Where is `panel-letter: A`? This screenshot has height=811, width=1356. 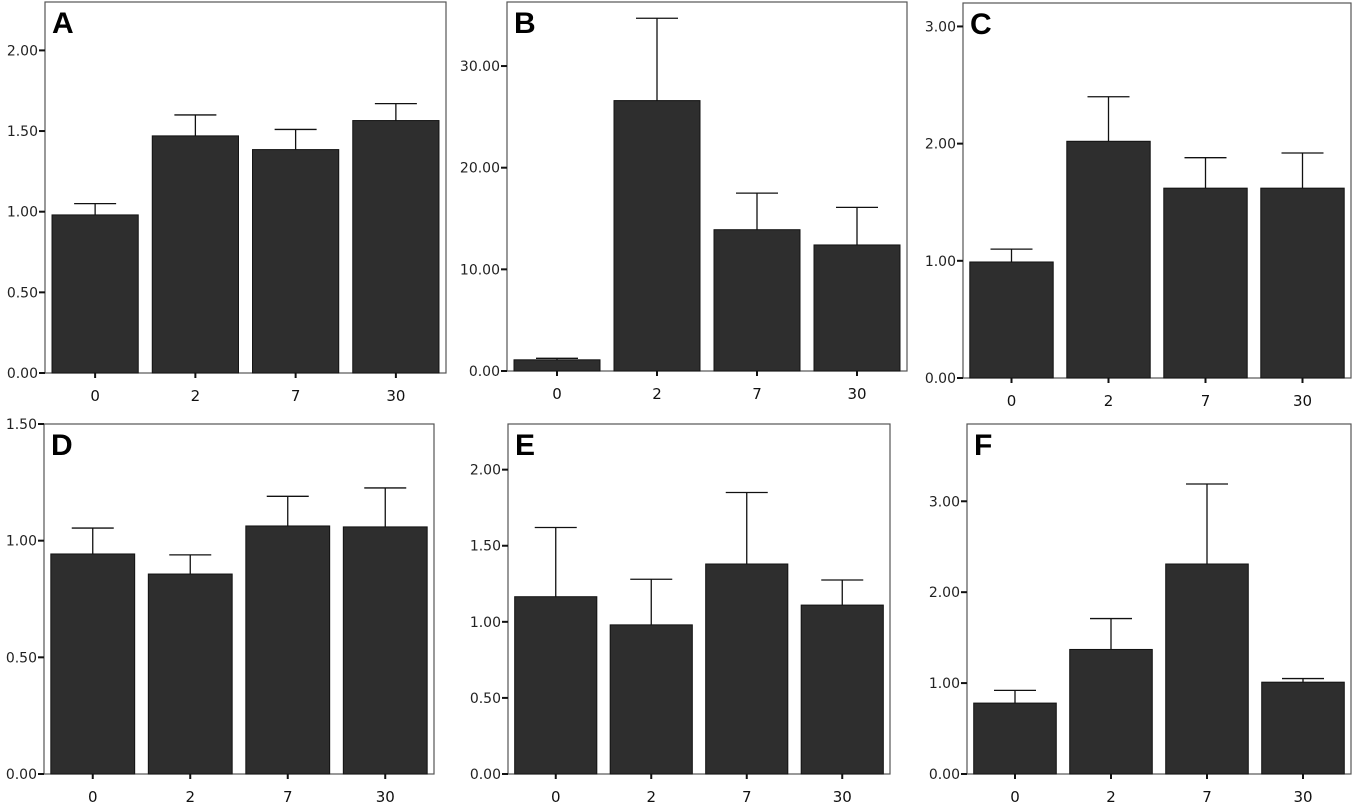 panel-letter: A is located at coordinates (63, 23).